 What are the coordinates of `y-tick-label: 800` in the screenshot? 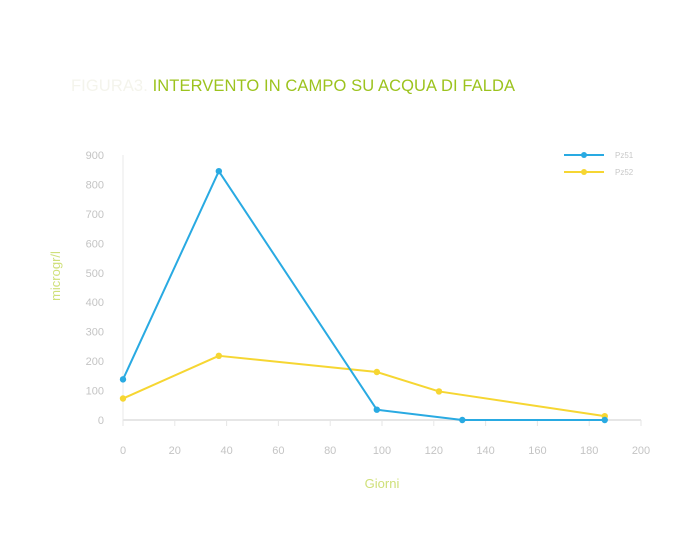 It's located at (95, 185).